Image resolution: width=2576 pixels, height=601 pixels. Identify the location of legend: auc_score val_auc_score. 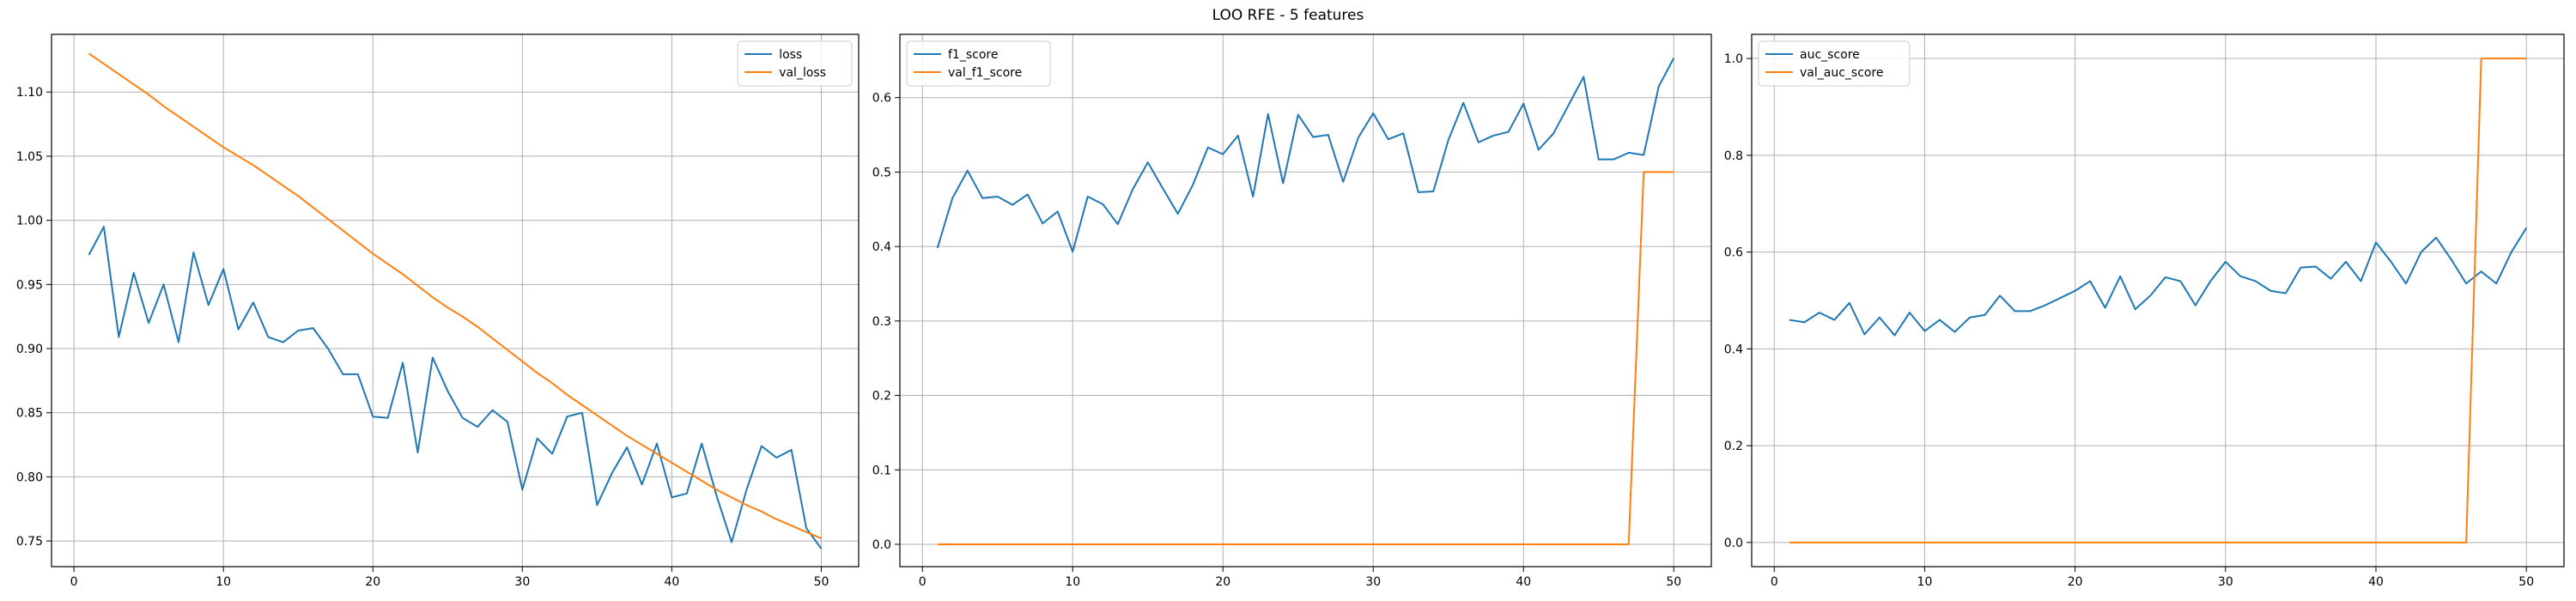
(1835, 64).